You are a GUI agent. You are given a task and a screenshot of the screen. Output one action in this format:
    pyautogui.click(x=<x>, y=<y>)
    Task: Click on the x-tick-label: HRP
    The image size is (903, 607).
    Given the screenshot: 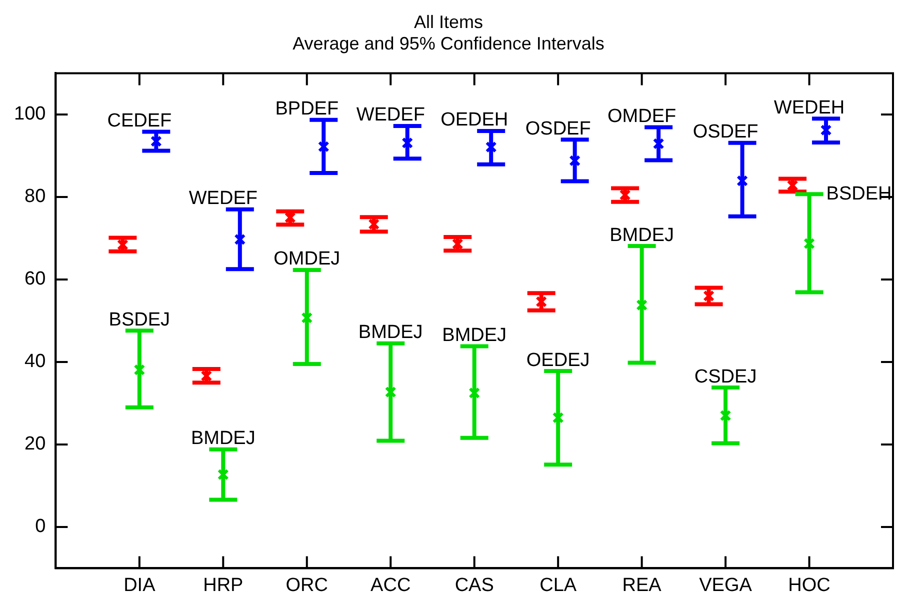 What is the action you would take?
    pyautogui.click(x=223, y=585)
    